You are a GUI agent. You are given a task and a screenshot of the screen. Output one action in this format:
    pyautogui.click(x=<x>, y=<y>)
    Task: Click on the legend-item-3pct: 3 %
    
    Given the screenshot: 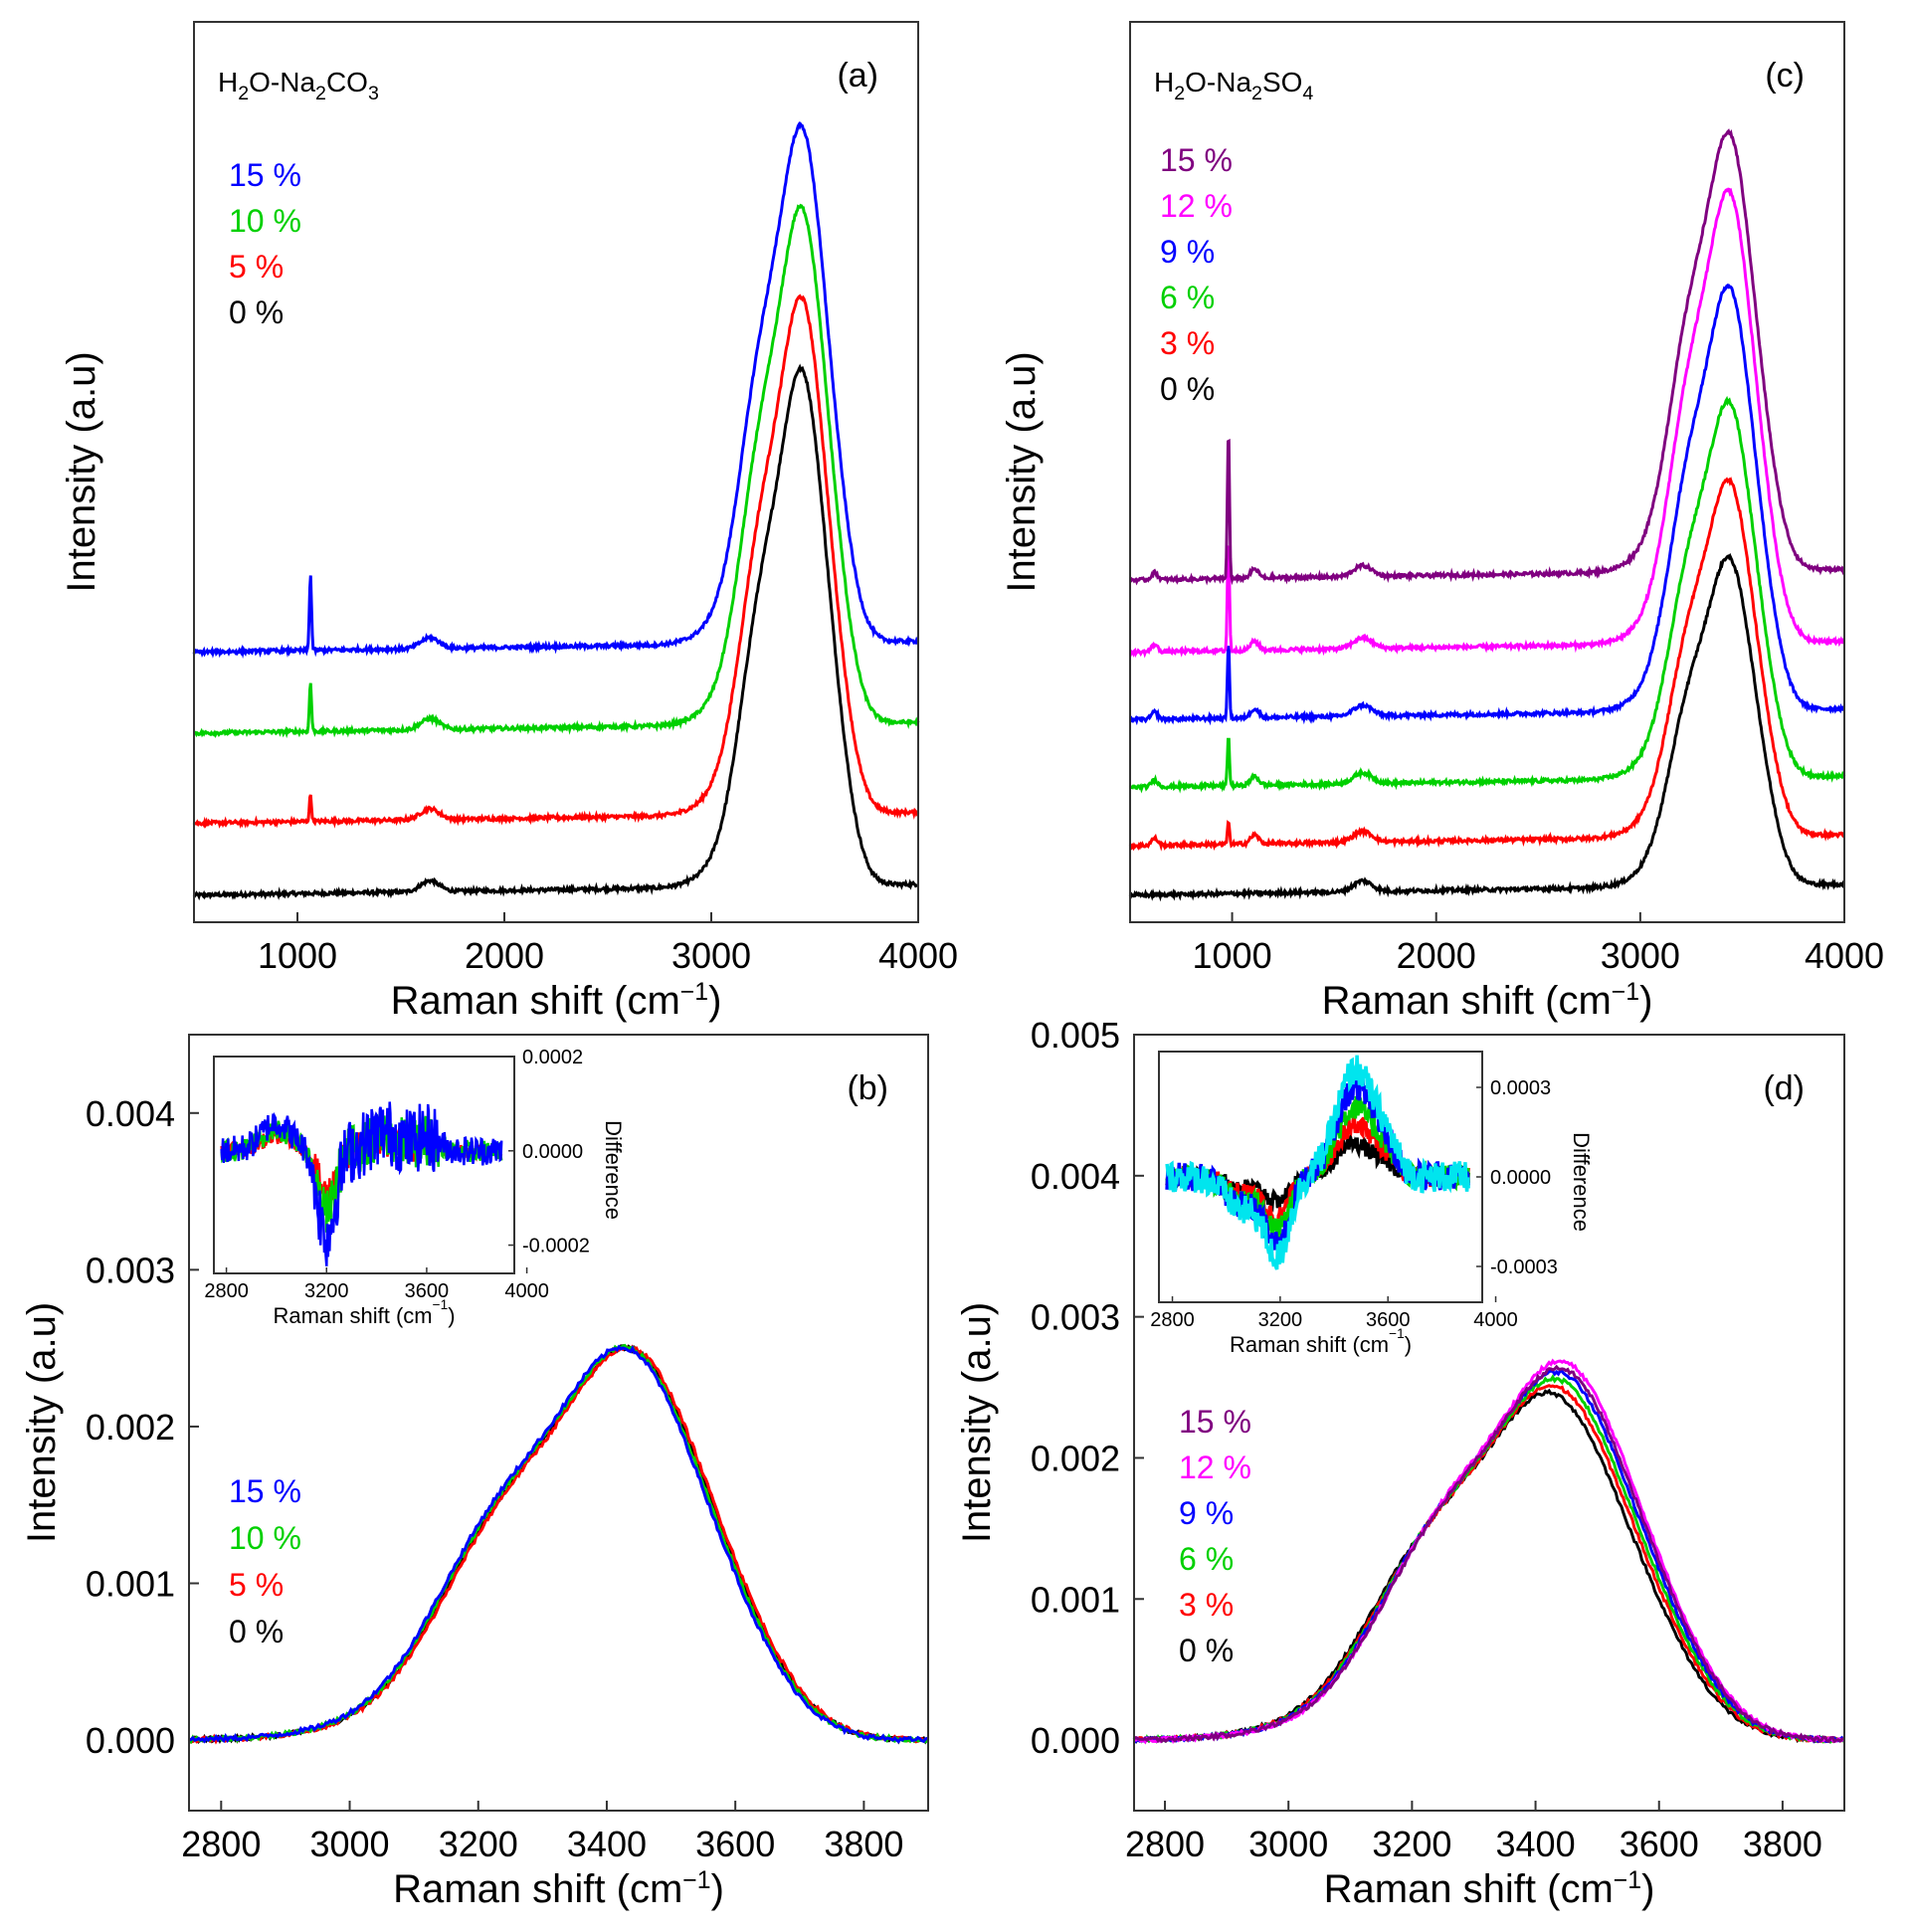 What is the action you would take?
    pyautogui.click(x=1187, y=343)
    